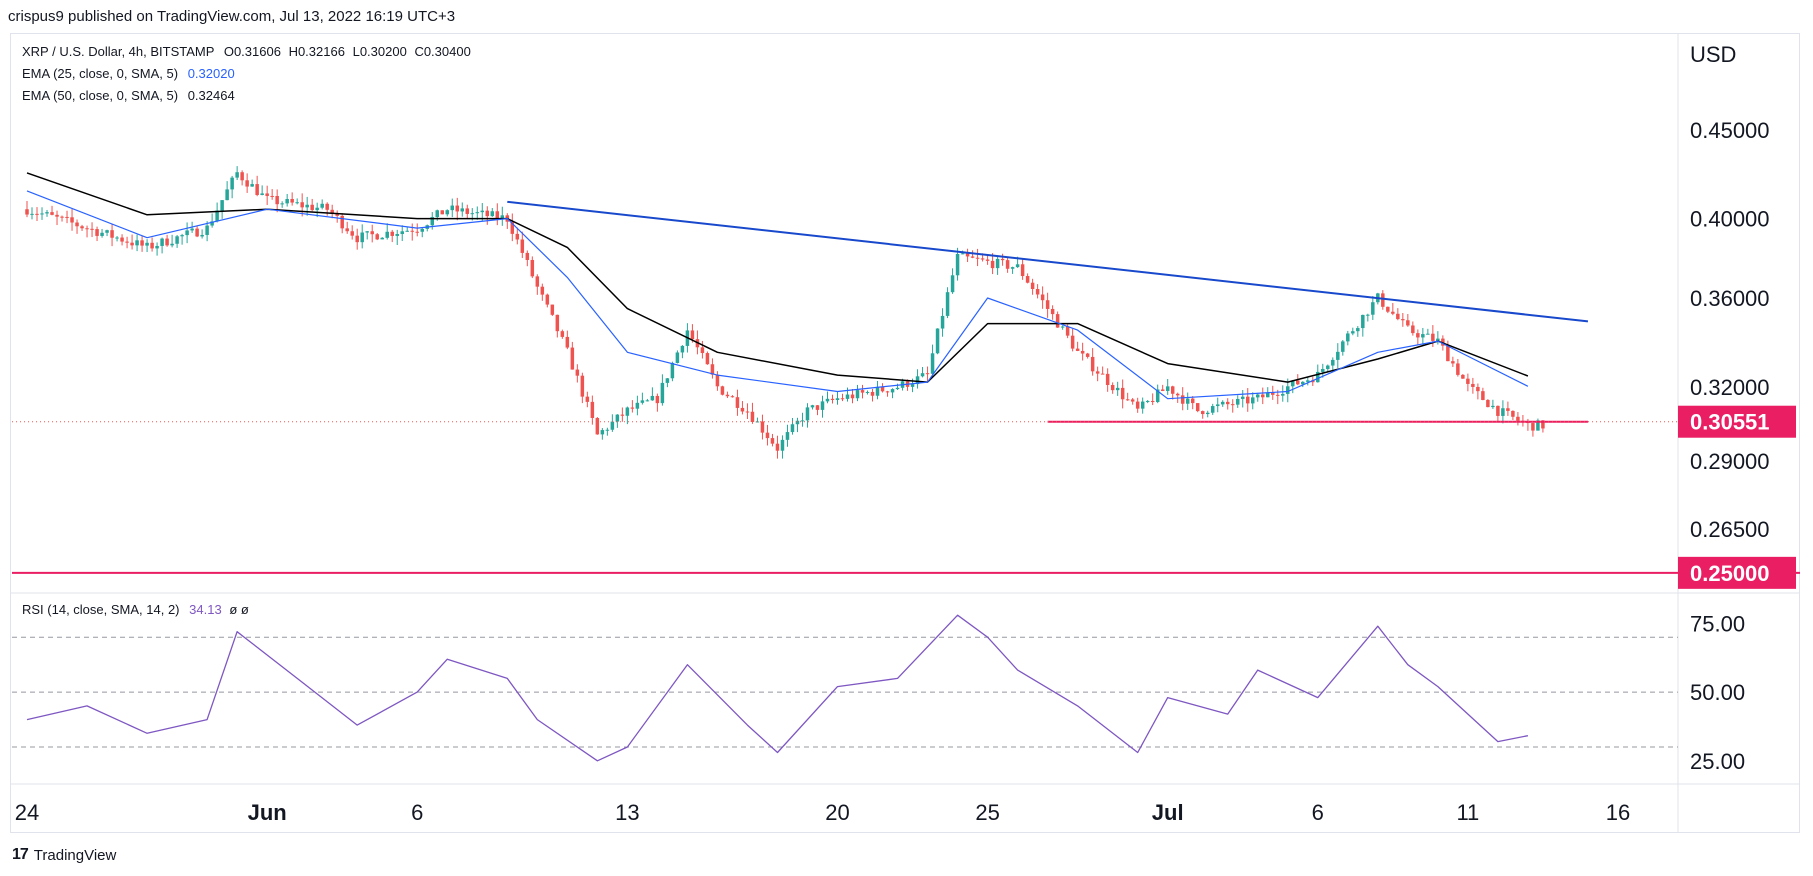 This screenshot has width=1813, height=876. Describe the element at coordinates (211, 95) in the screenshot. I see `legend-ema50-value: 0.32464` at that location.